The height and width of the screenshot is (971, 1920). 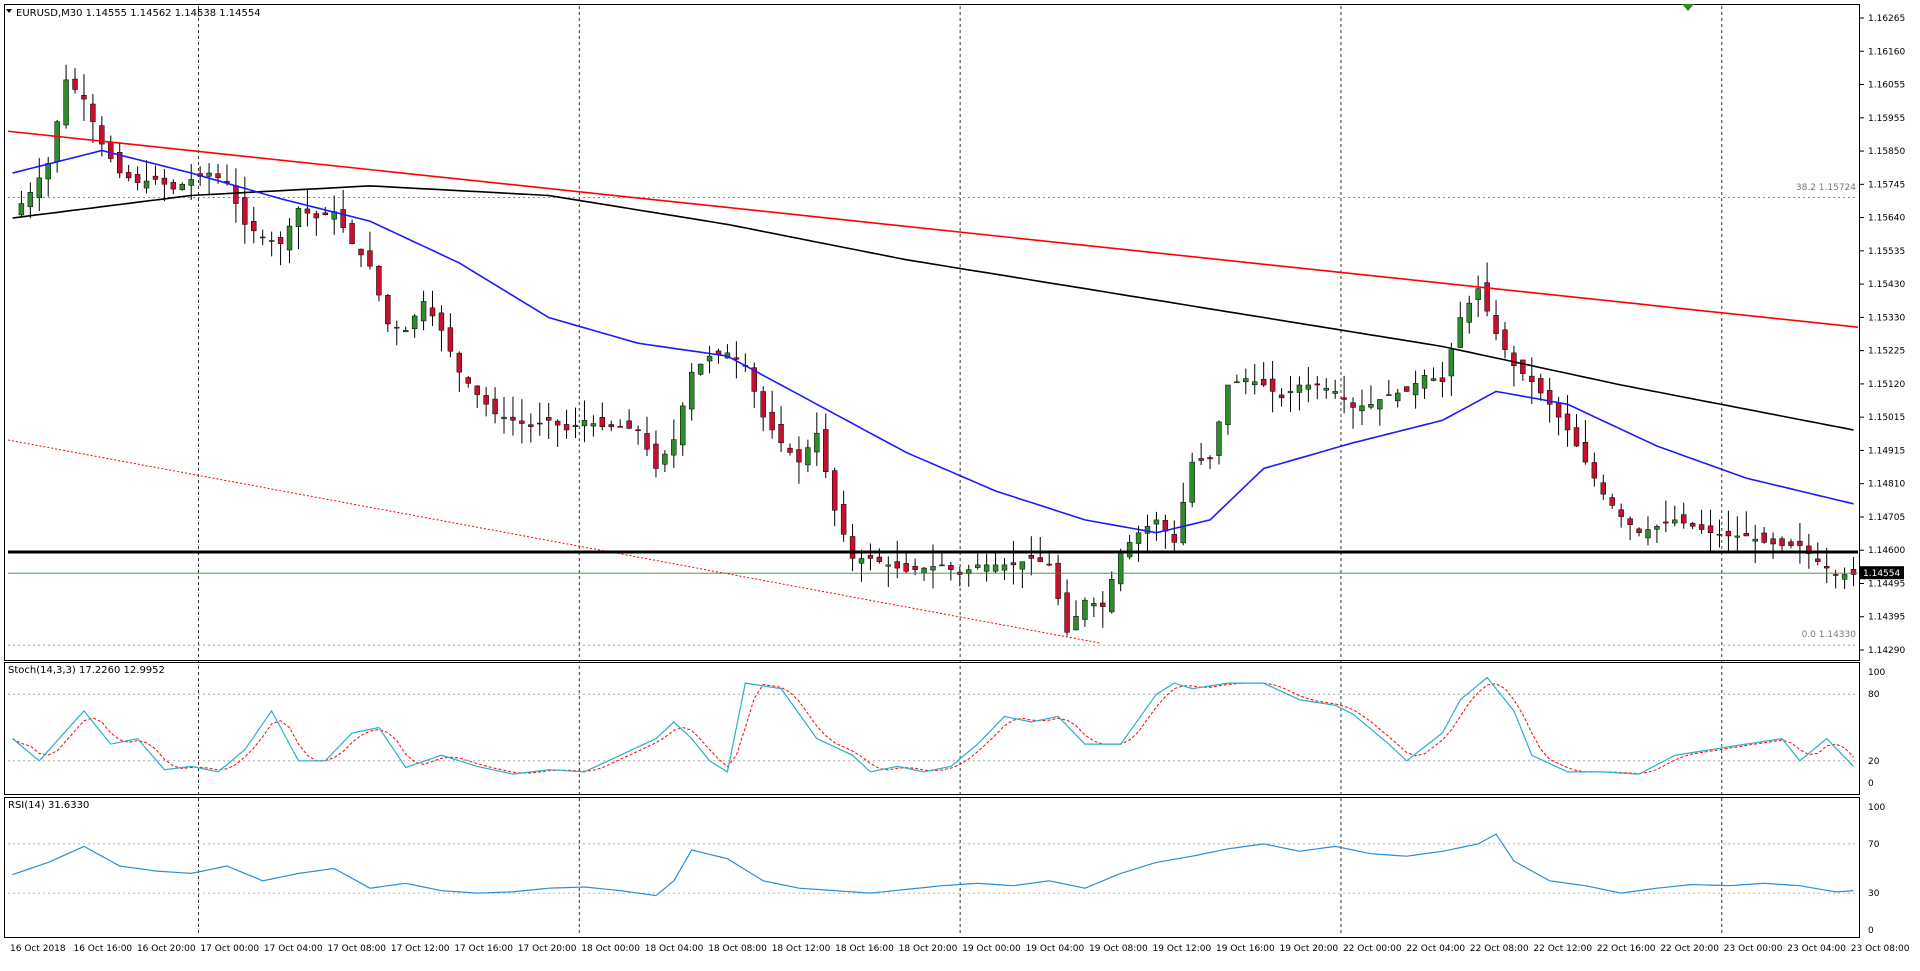 I want to click on time-label: 16 Oct 16:00, so click(x=102, y=949).